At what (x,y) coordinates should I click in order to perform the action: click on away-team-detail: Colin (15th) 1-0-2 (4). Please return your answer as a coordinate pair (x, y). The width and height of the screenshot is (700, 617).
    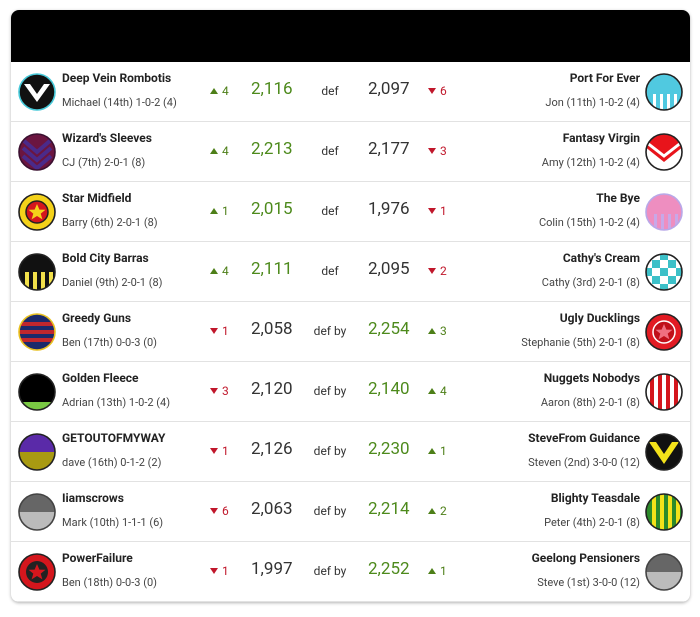
    Looking at the image, I should click on (589, 222).